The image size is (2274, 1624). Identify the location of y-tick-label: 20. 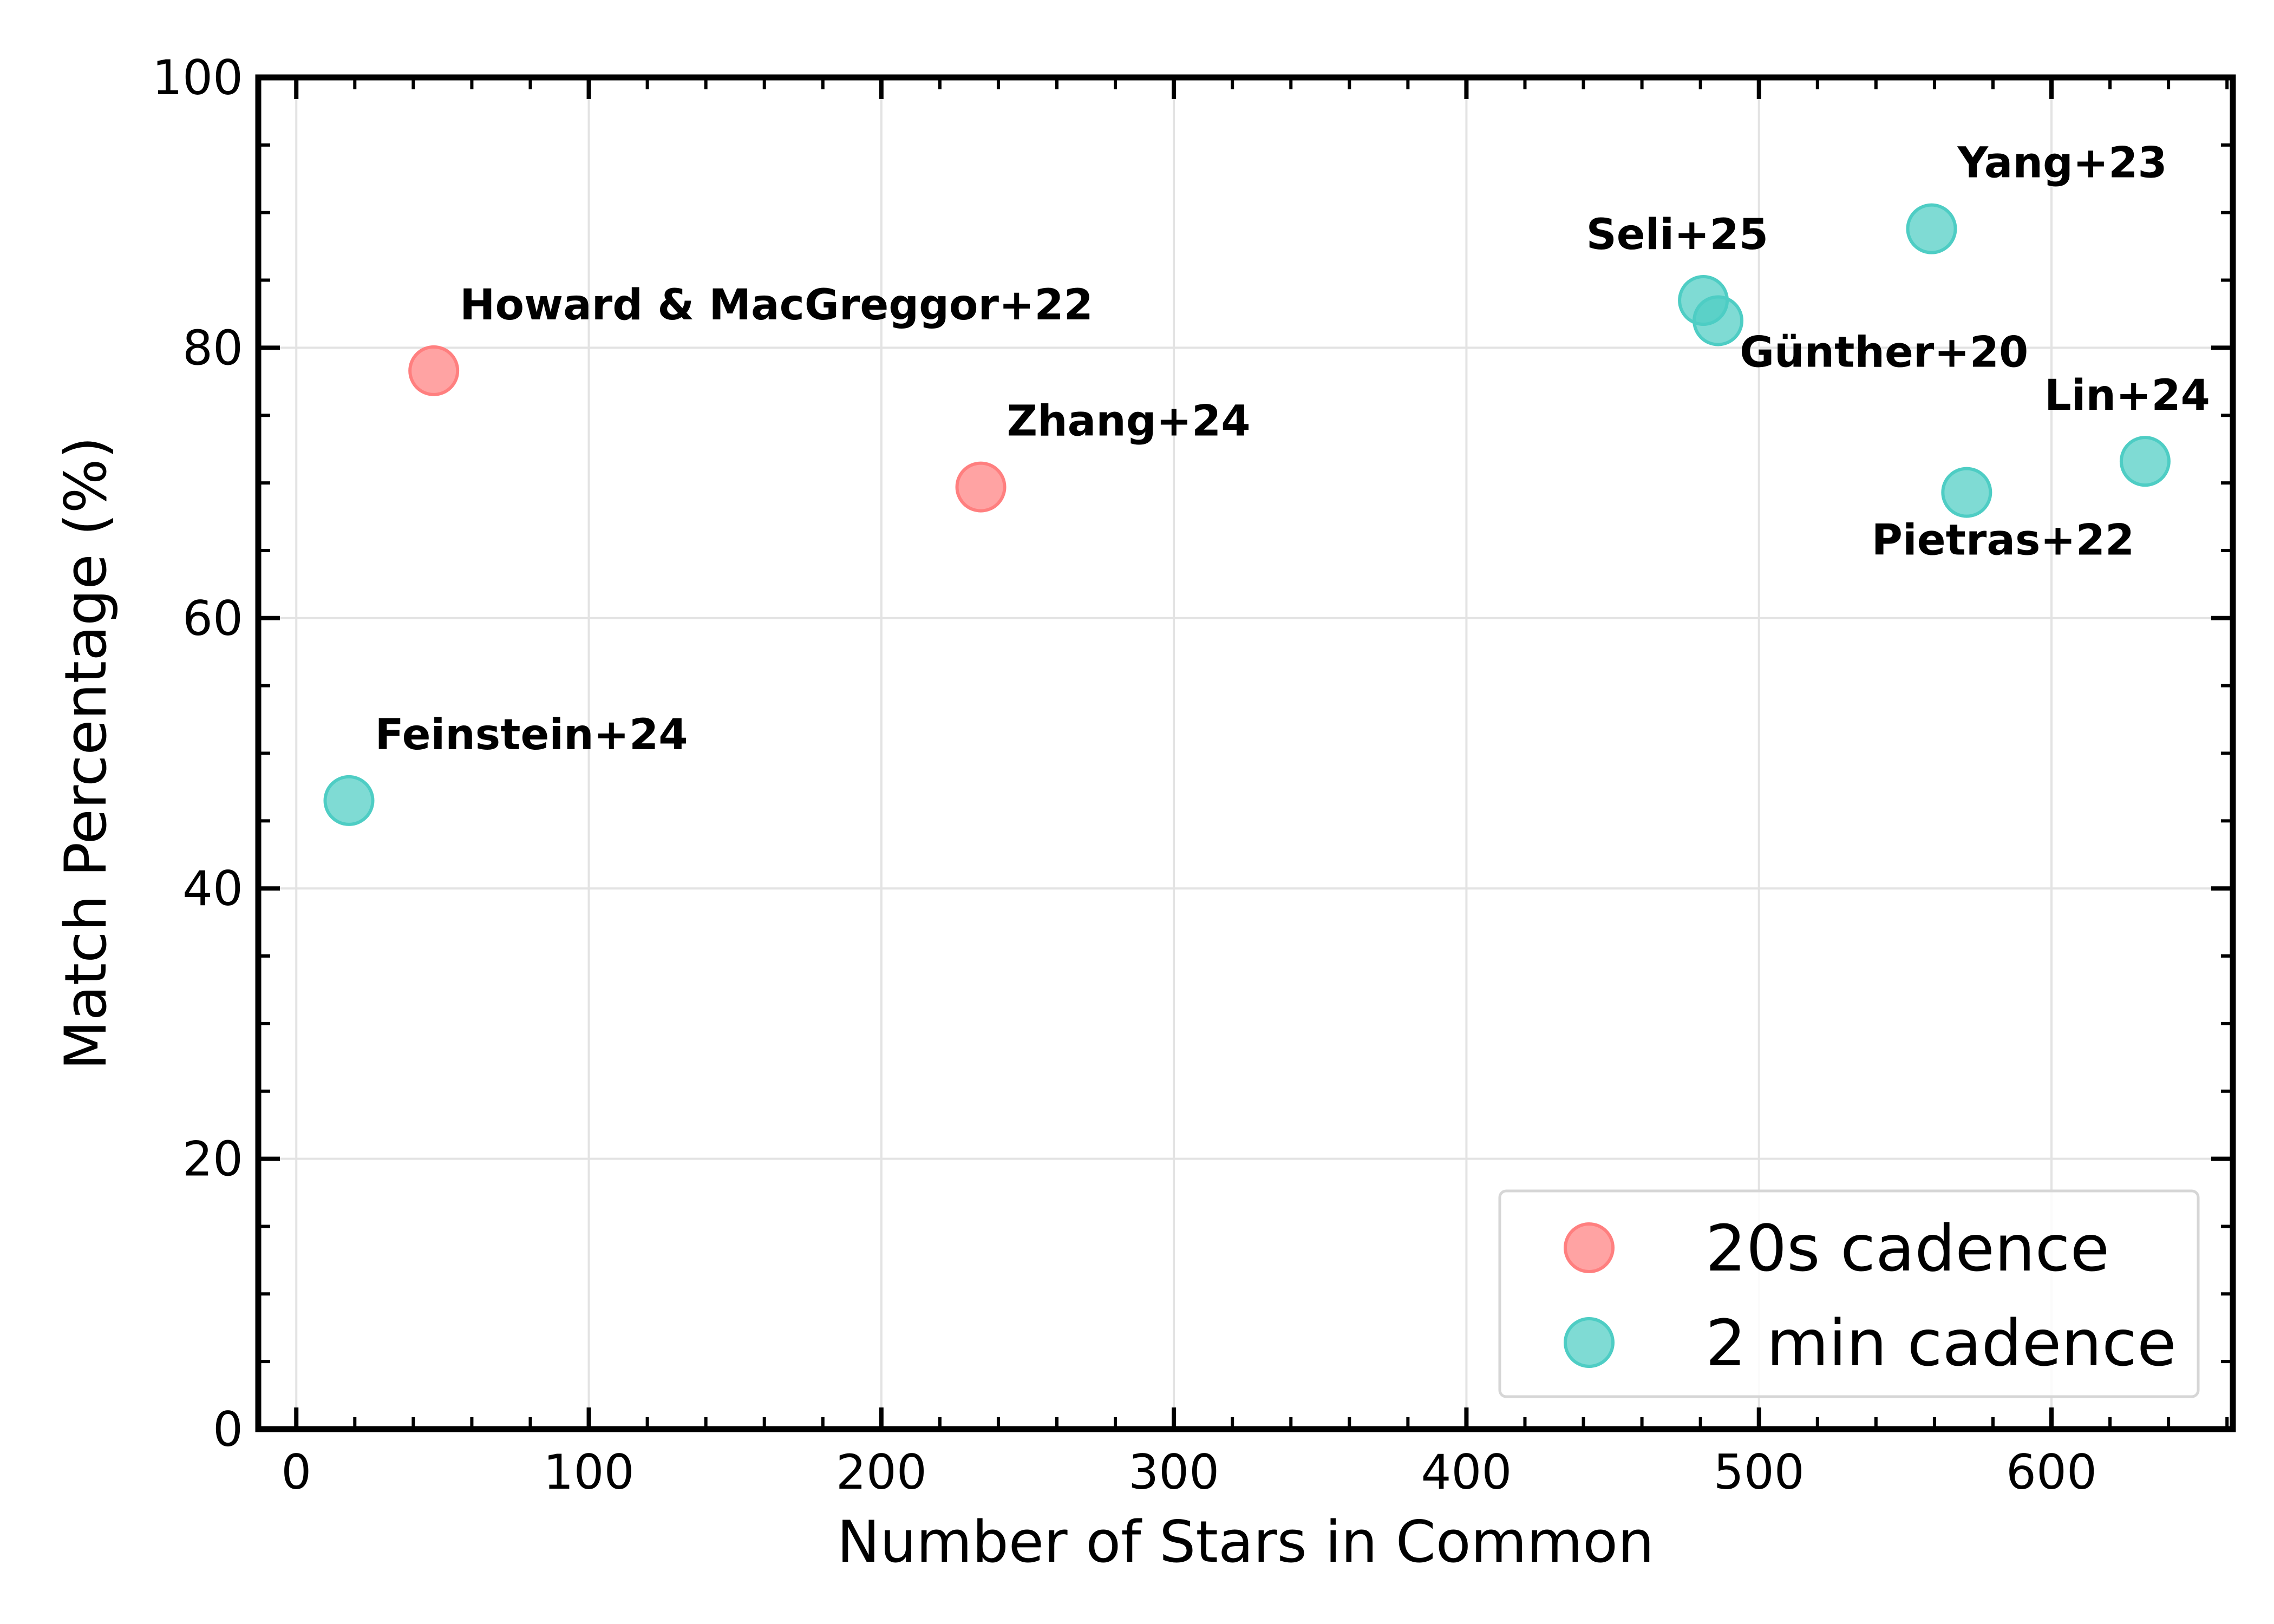
(213, 1159).